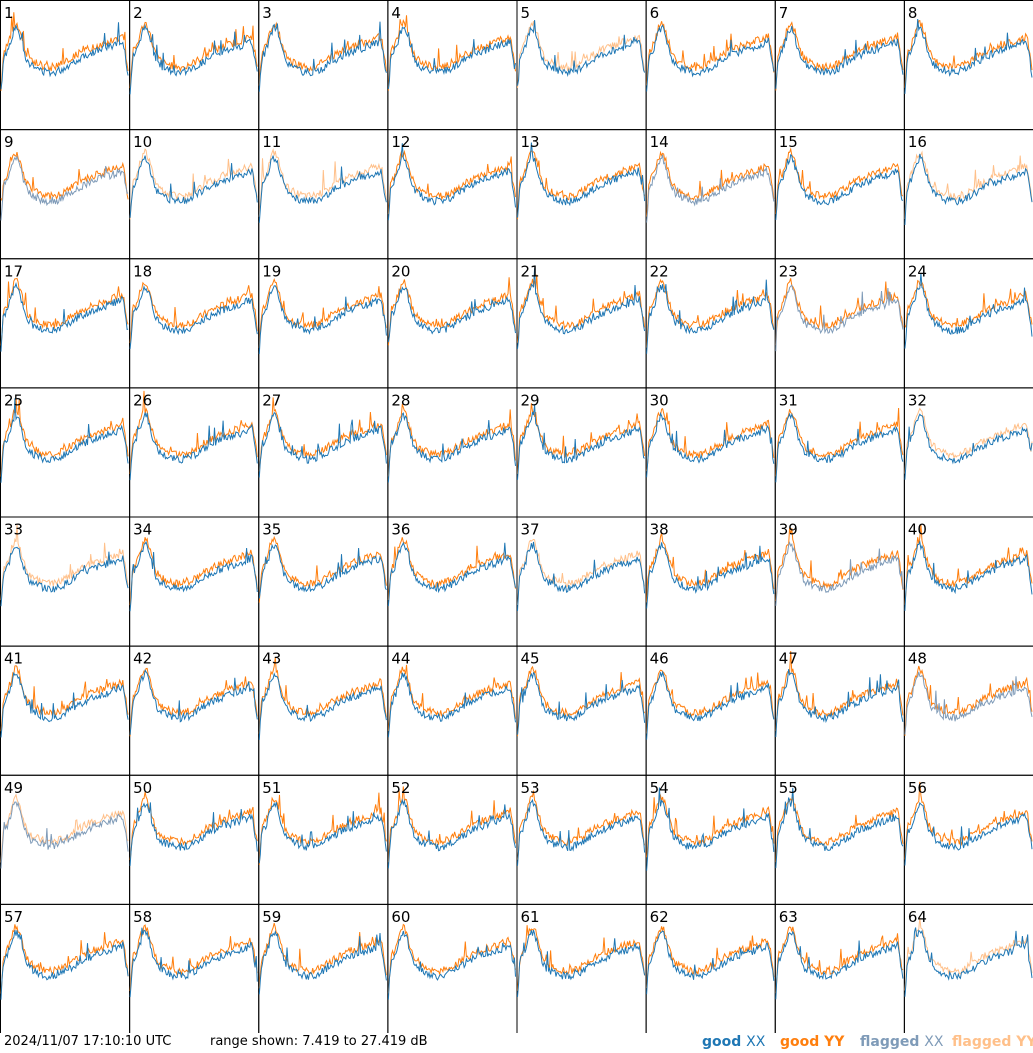  I want to click on panel-number-label: 17, so click(13, 271).